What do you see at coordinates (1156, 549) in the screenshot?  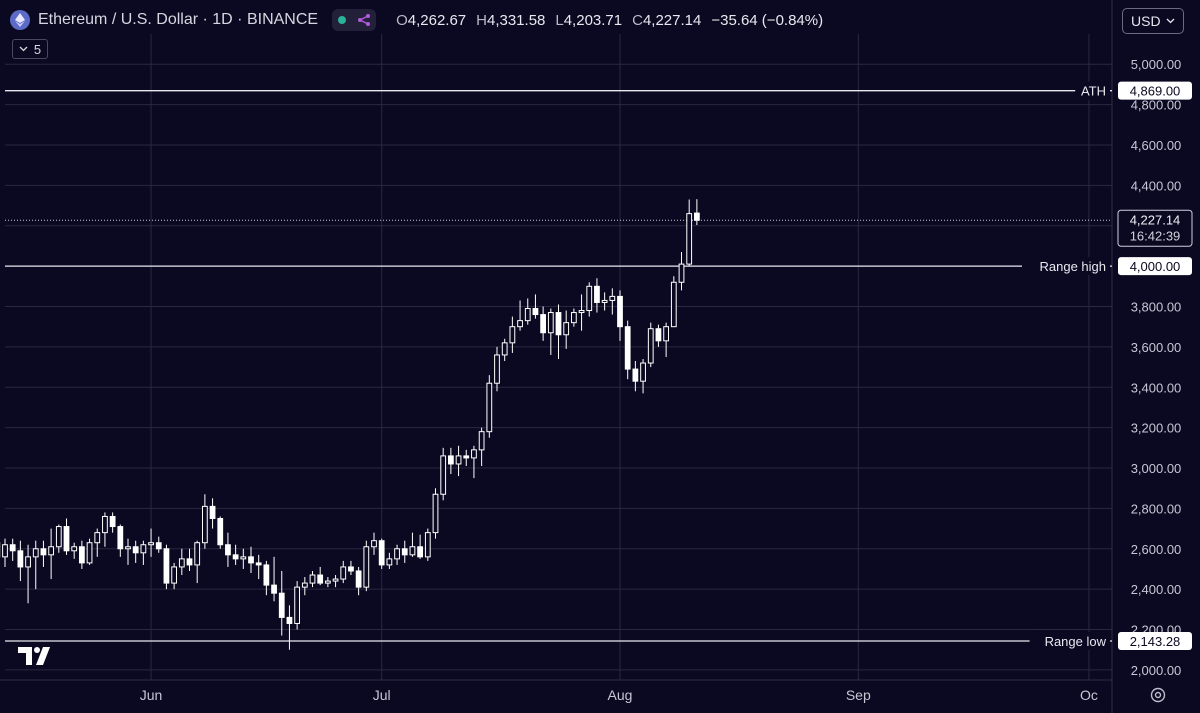 I see `price-tick-label: 2,600.00` at bounding box center [1156, 549].